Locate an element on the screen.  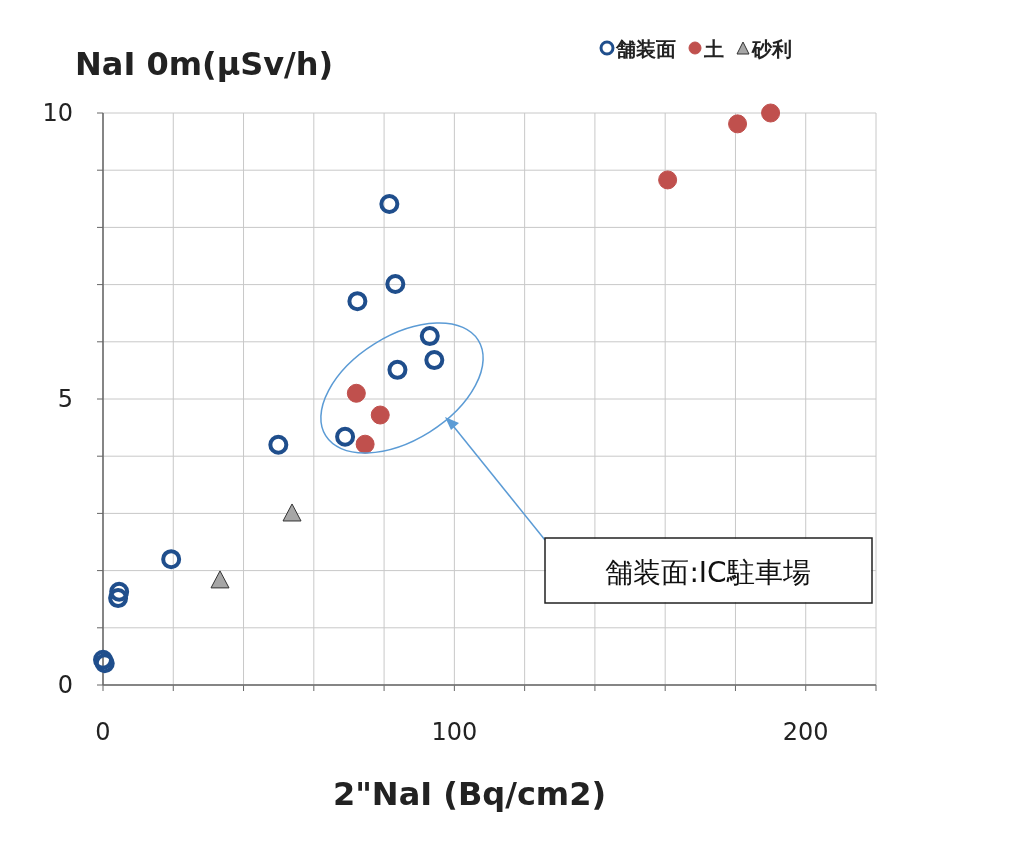
x-tick-label: 0 is located at coordinates (103, 732).